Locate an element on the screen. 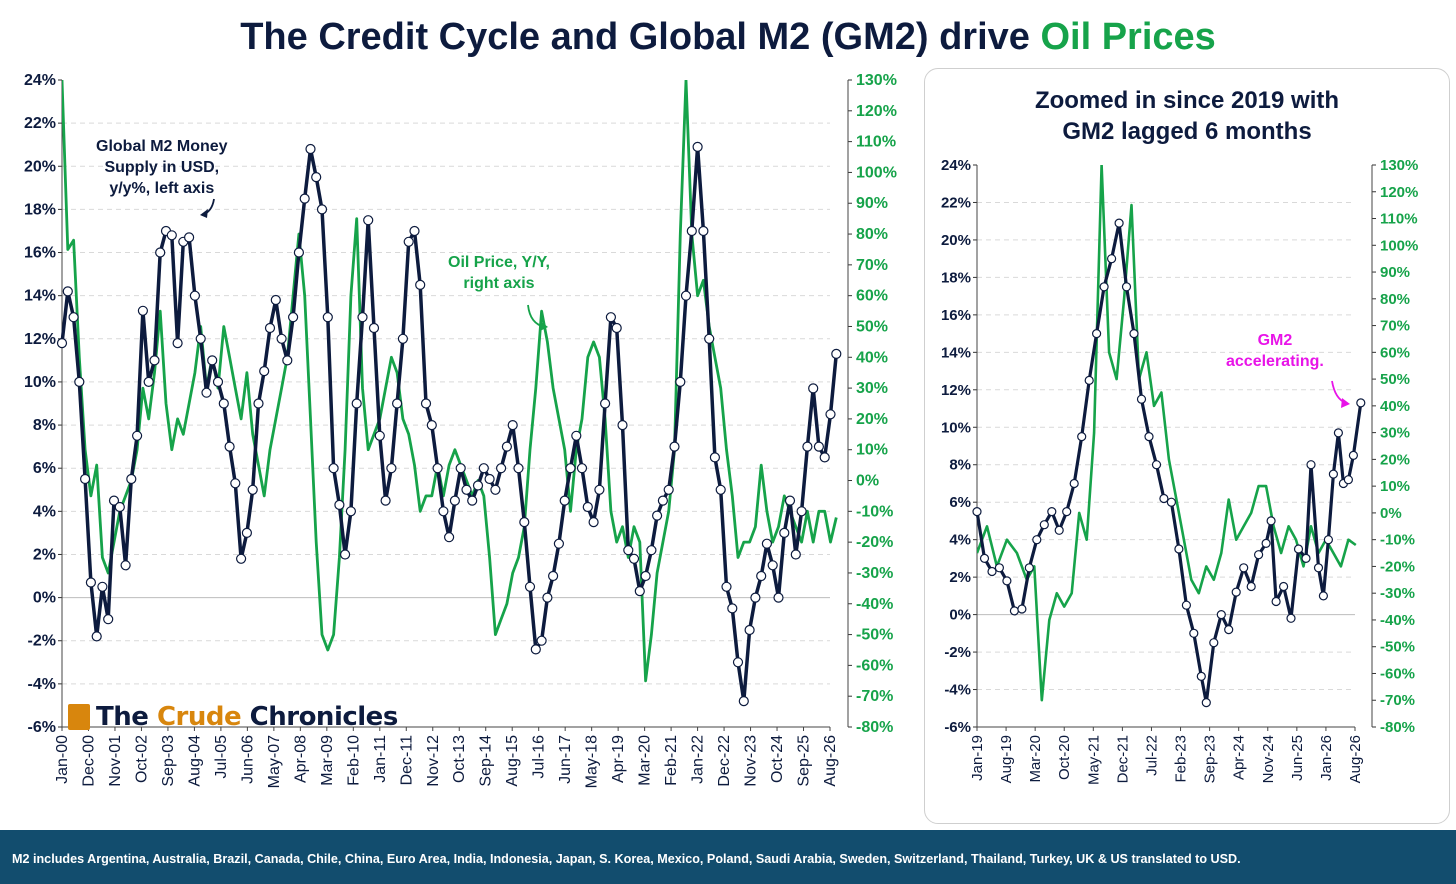 The width and height of the screenshot is (1456, 884). y-right-tick-label: 80% is located at coordinates (1395, 299).